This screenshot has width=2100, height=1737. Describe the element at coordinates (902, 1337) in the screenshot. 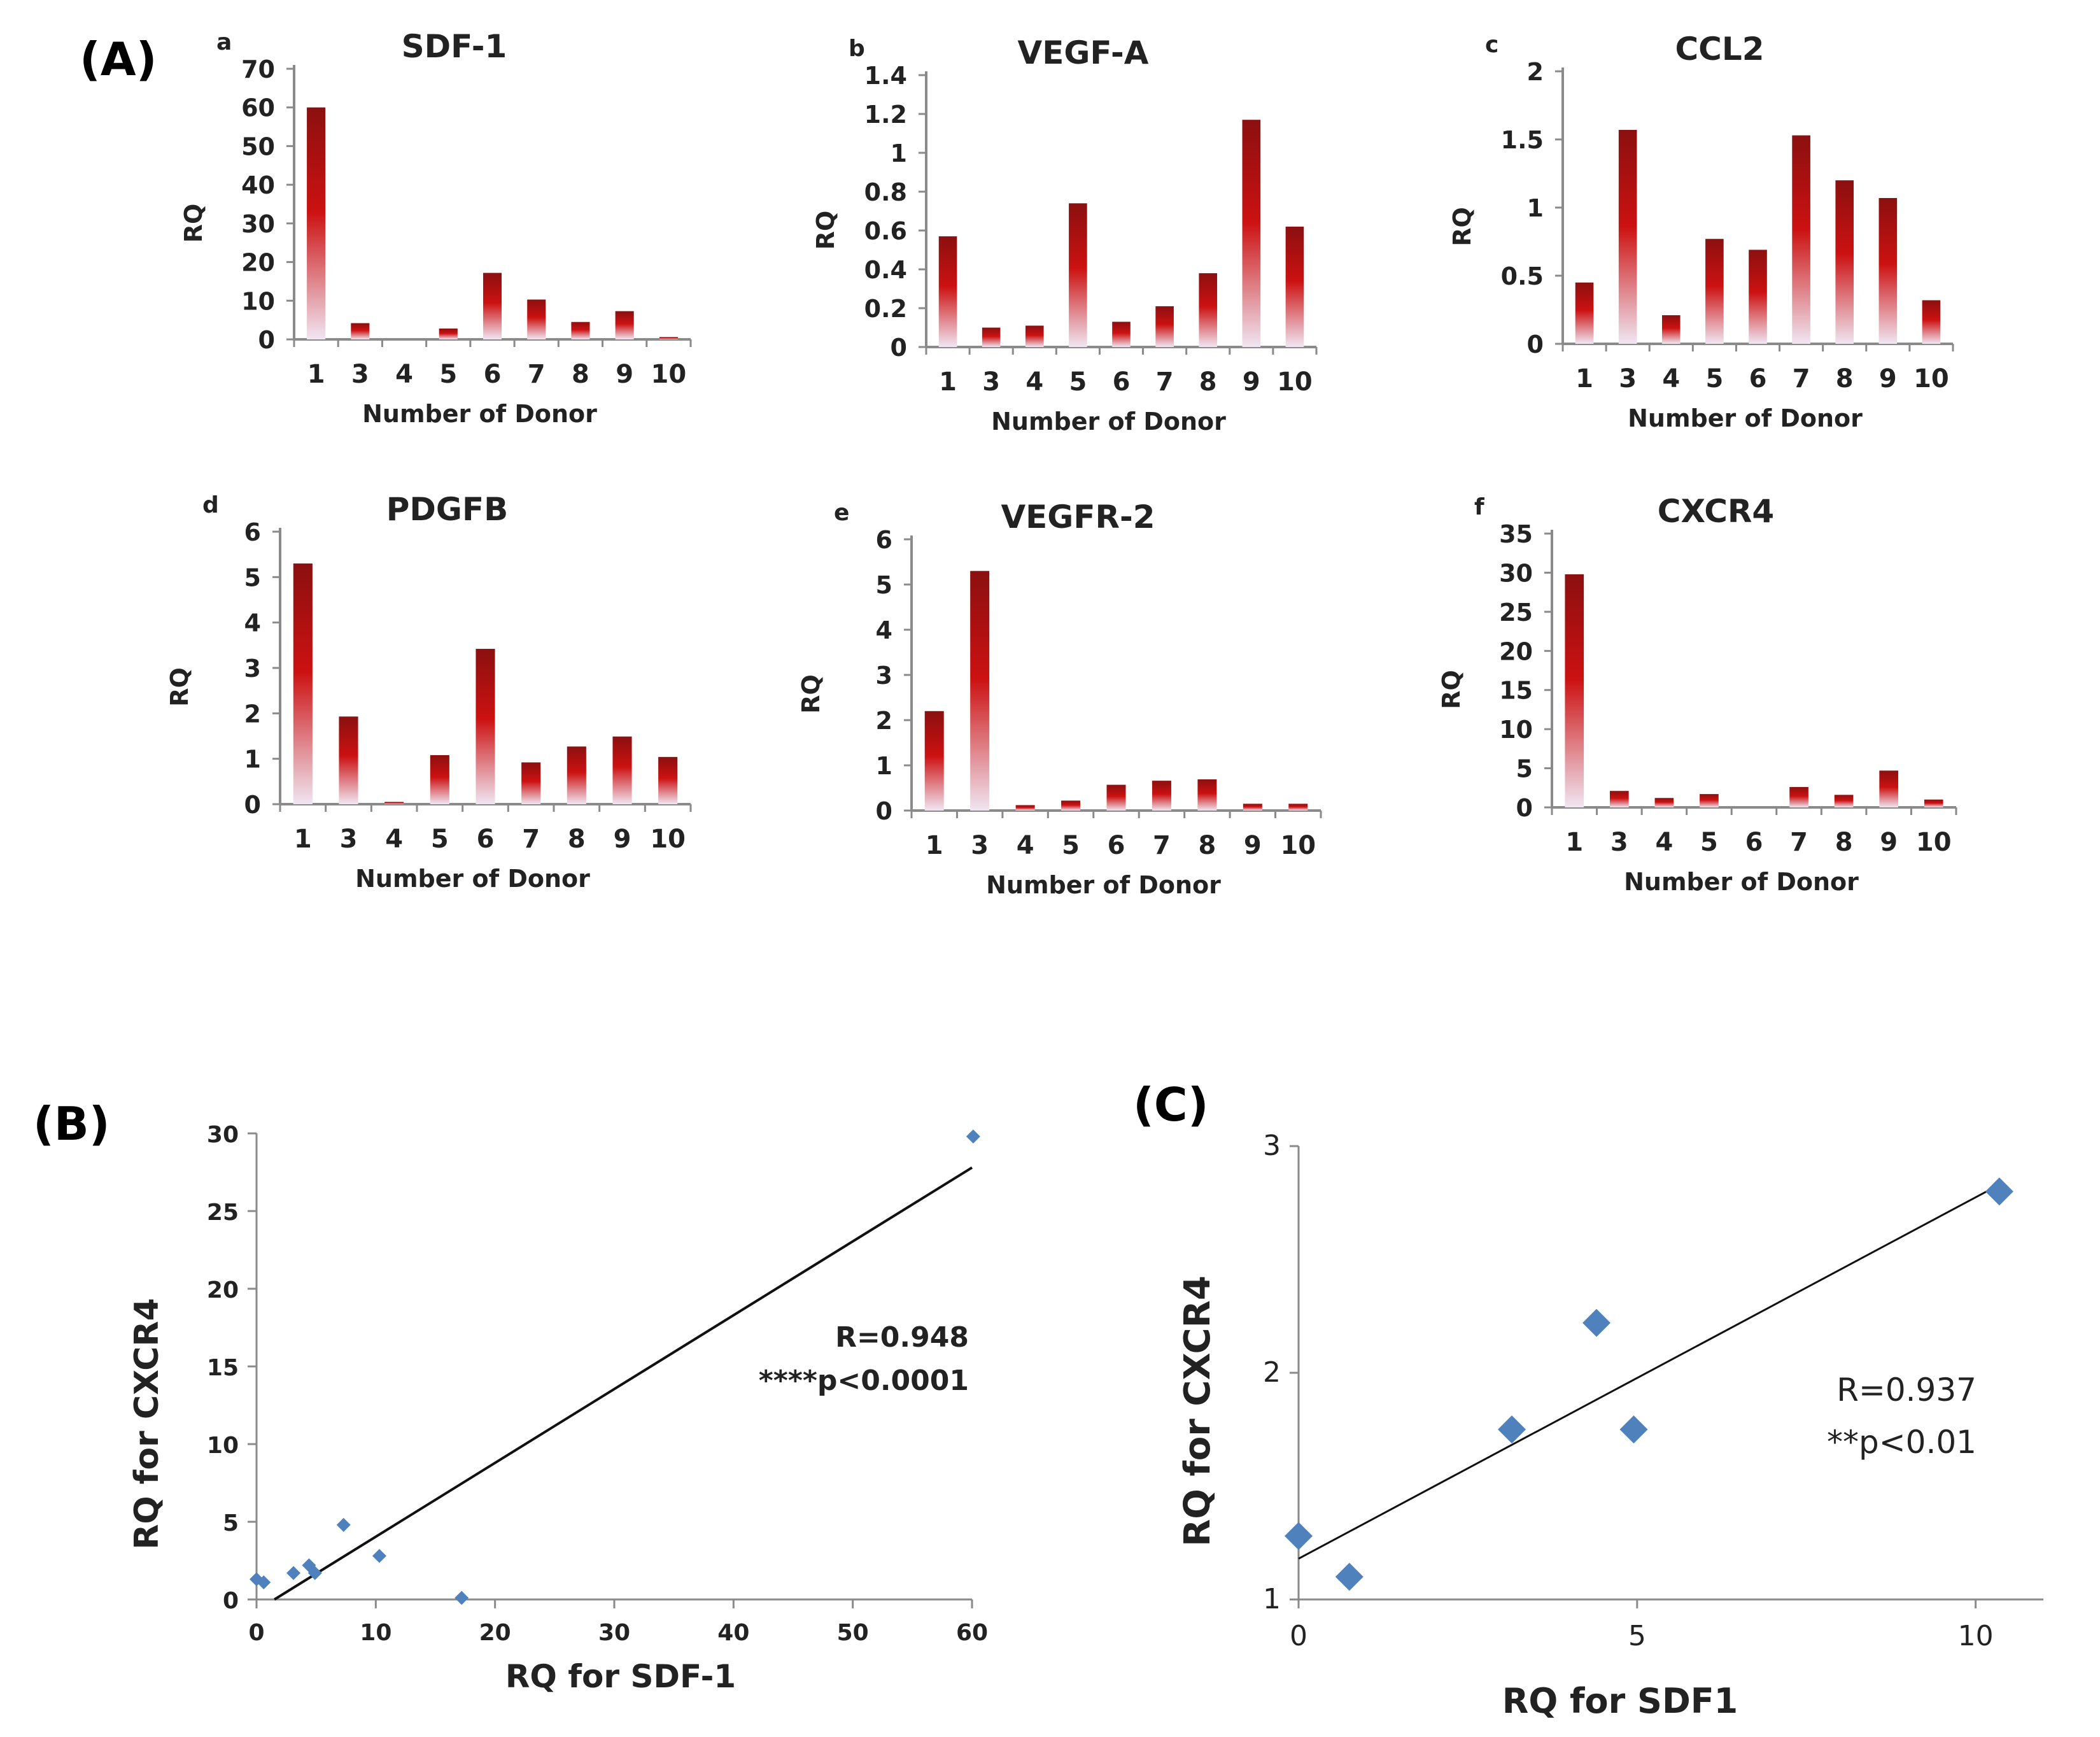

I see `correlation-coefficient: R=0.948` at that location.